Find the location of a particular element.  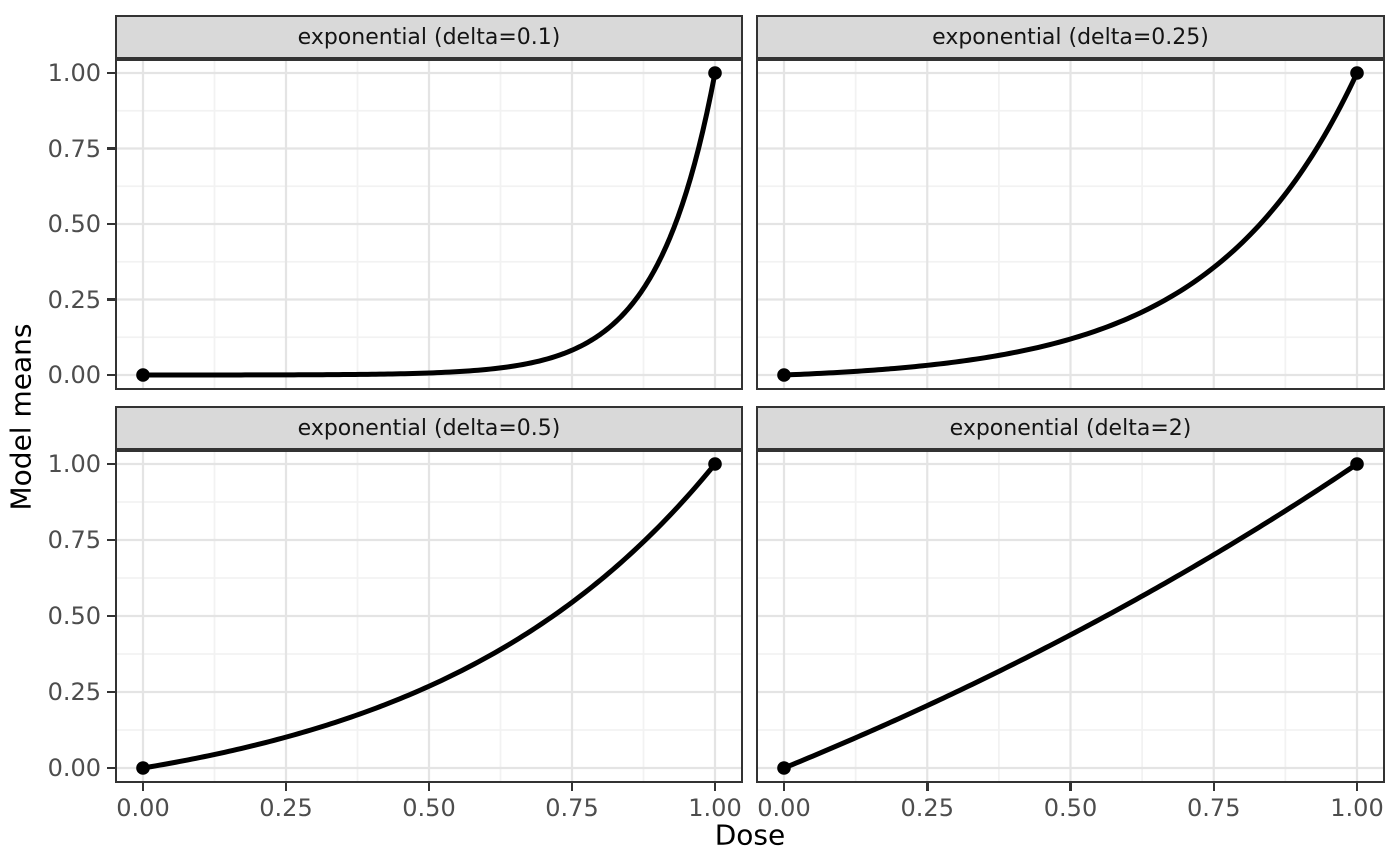

facet-strip-label: exponential (delta=2) is located at coordinates (1070, 428).